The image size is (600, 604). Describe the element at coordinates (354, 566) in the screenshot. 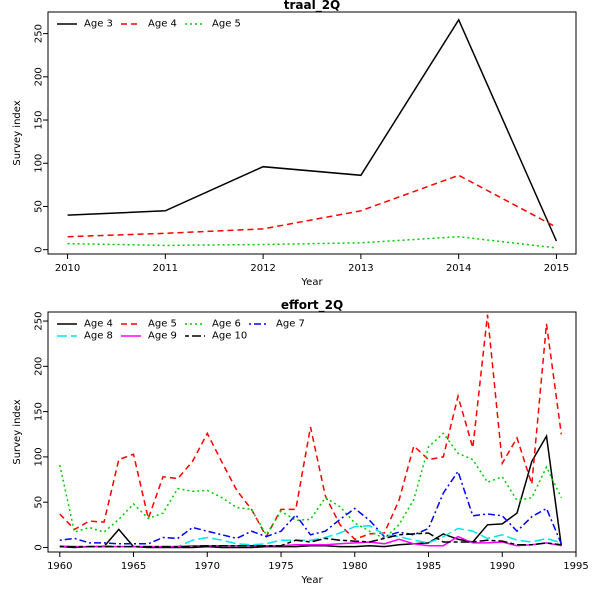

I see `x-tick-label: 1980` at that location.